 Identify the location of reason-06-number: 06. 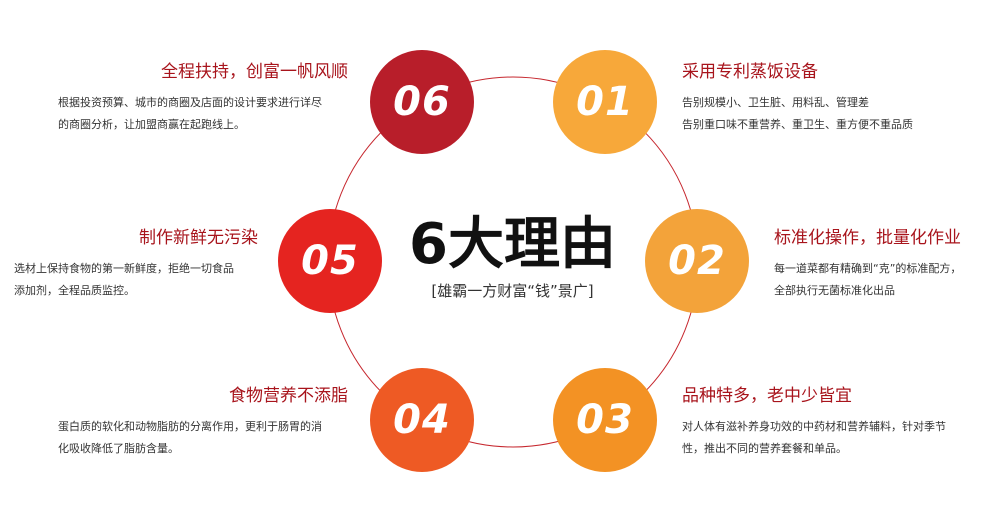
(422, 102).